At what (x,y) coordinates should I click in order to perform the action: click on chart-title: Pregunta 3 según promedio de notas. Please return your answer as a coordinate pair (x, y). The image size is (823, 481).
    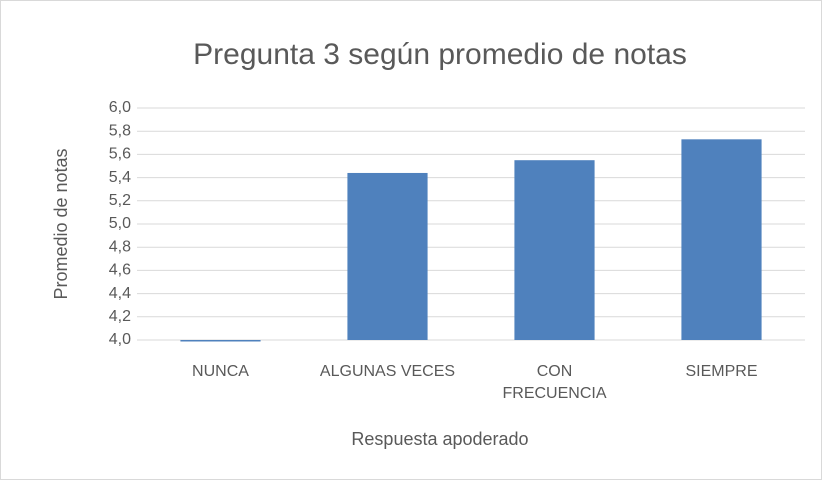
    Looking at the image, I should click on (440, 54).